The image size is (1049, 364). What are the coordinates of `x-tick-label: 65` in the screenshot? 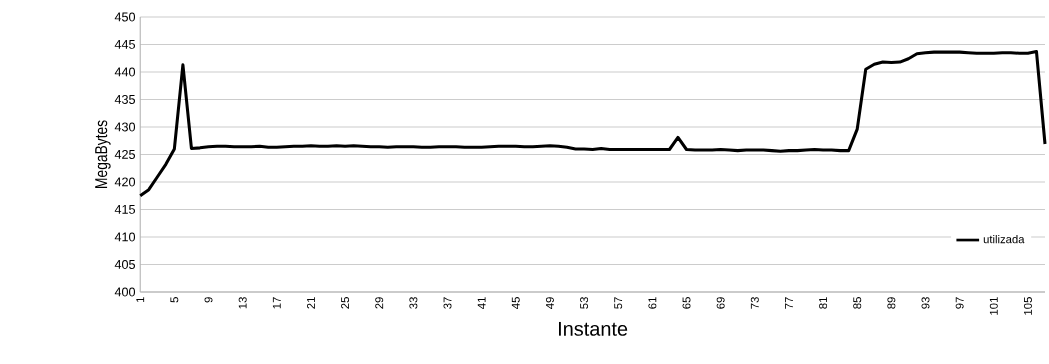 It's located at (686, 303).